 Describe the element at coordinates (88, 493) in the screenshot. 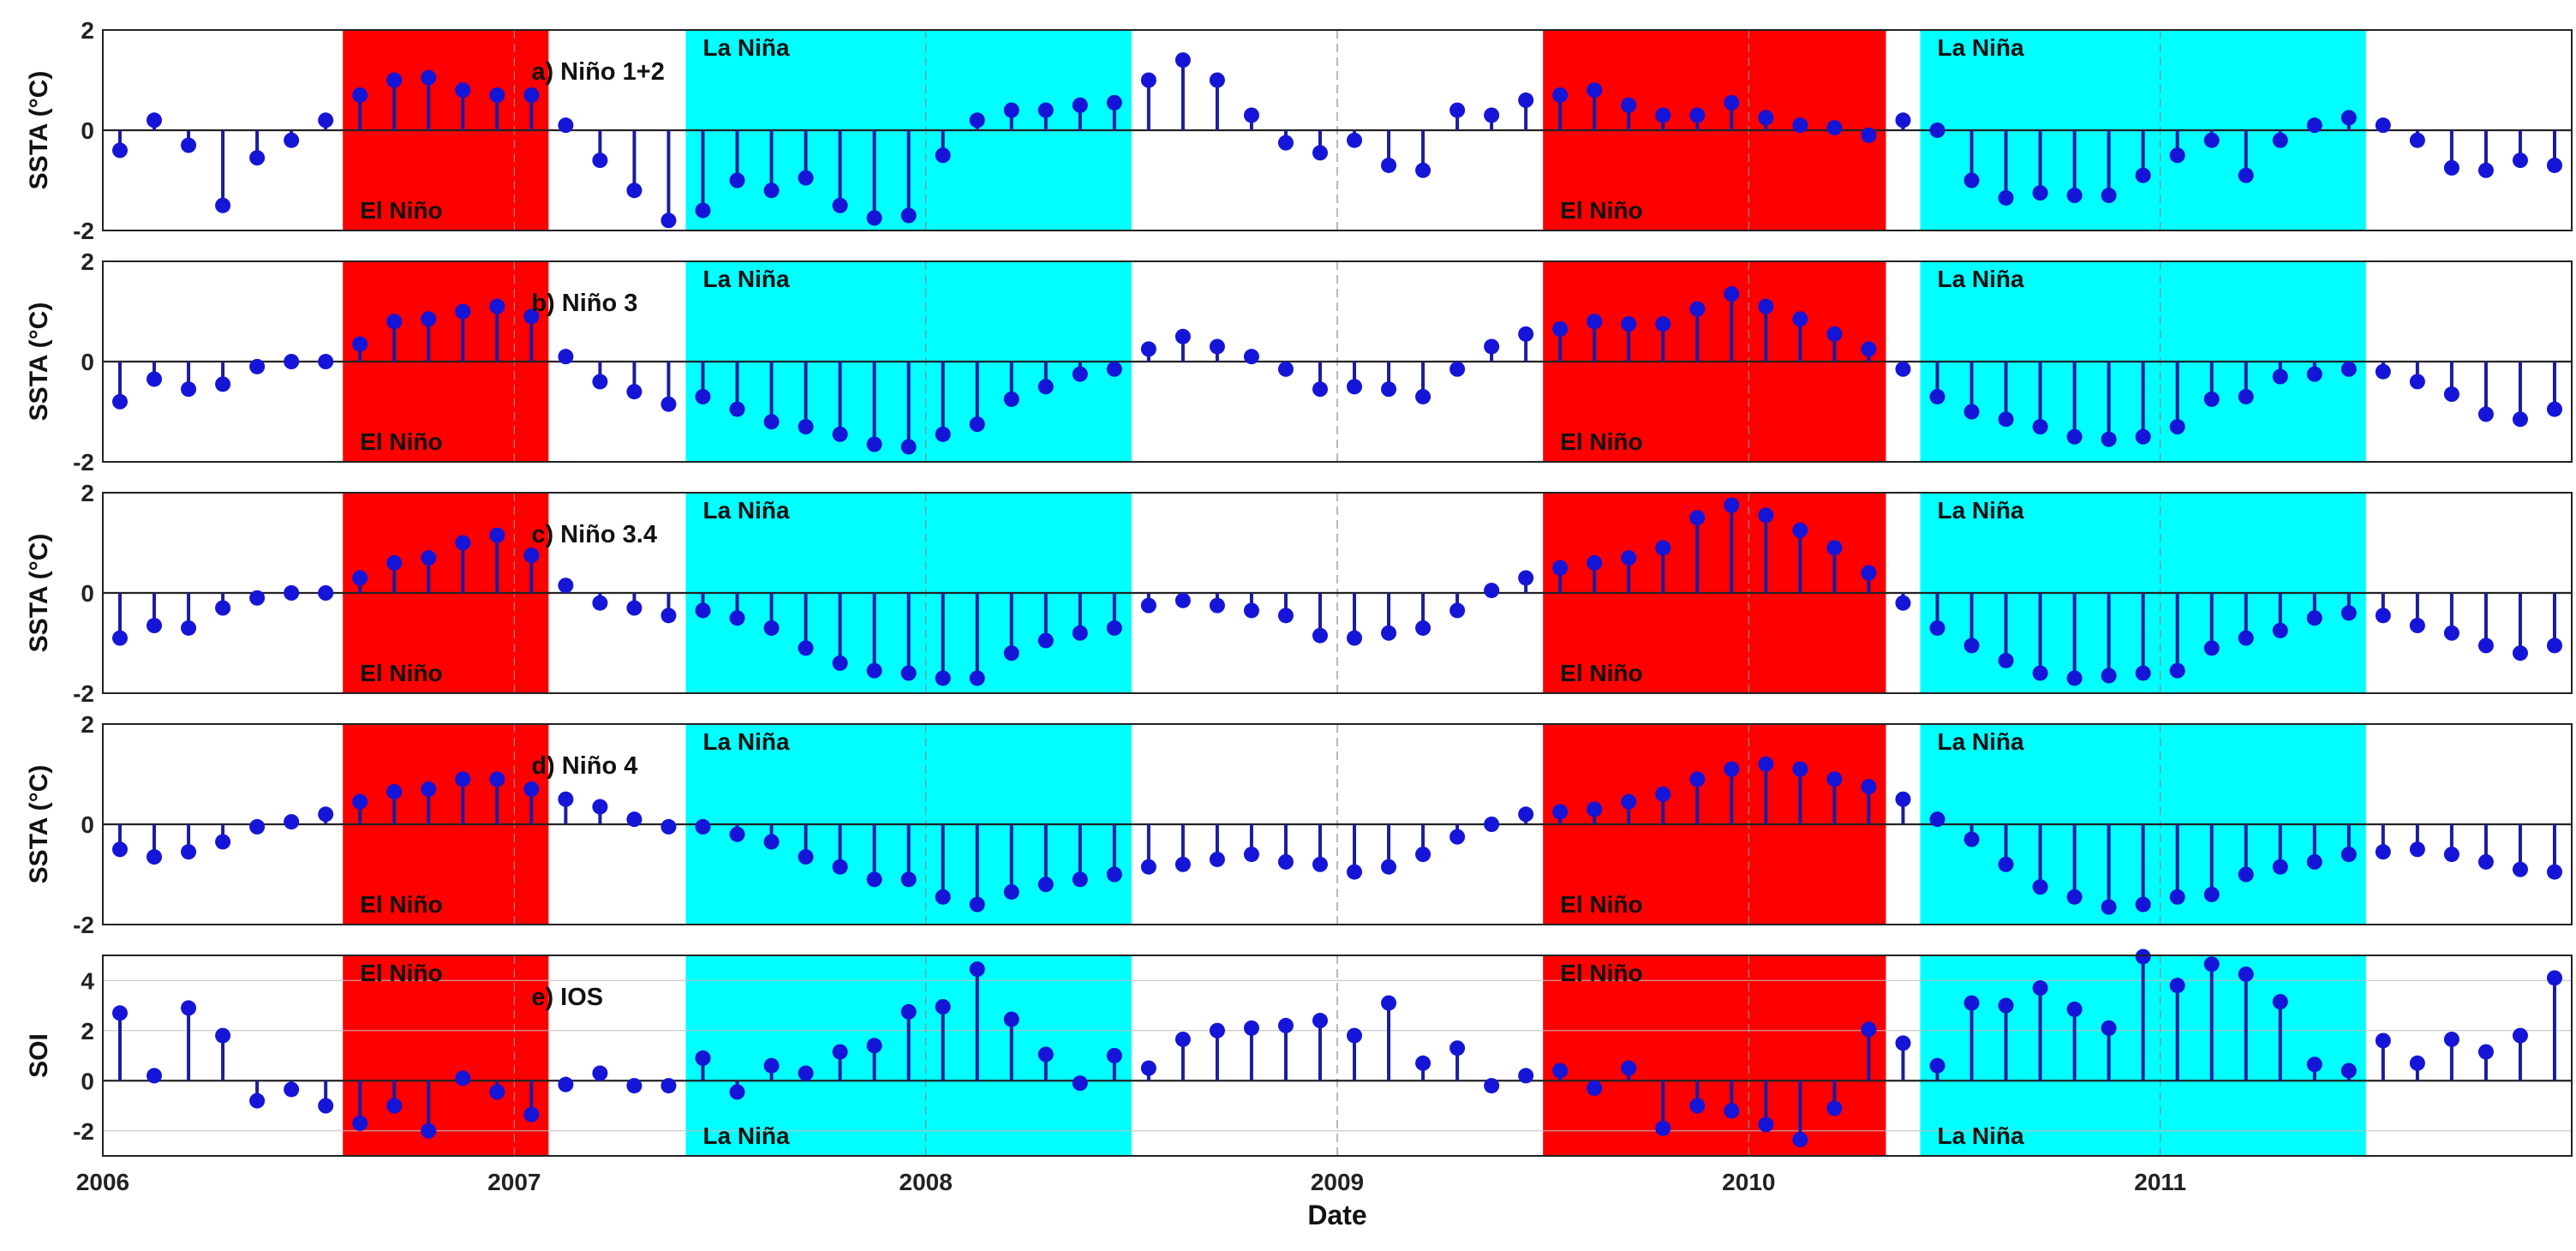

I see `y-tick-label: 2` at that location.